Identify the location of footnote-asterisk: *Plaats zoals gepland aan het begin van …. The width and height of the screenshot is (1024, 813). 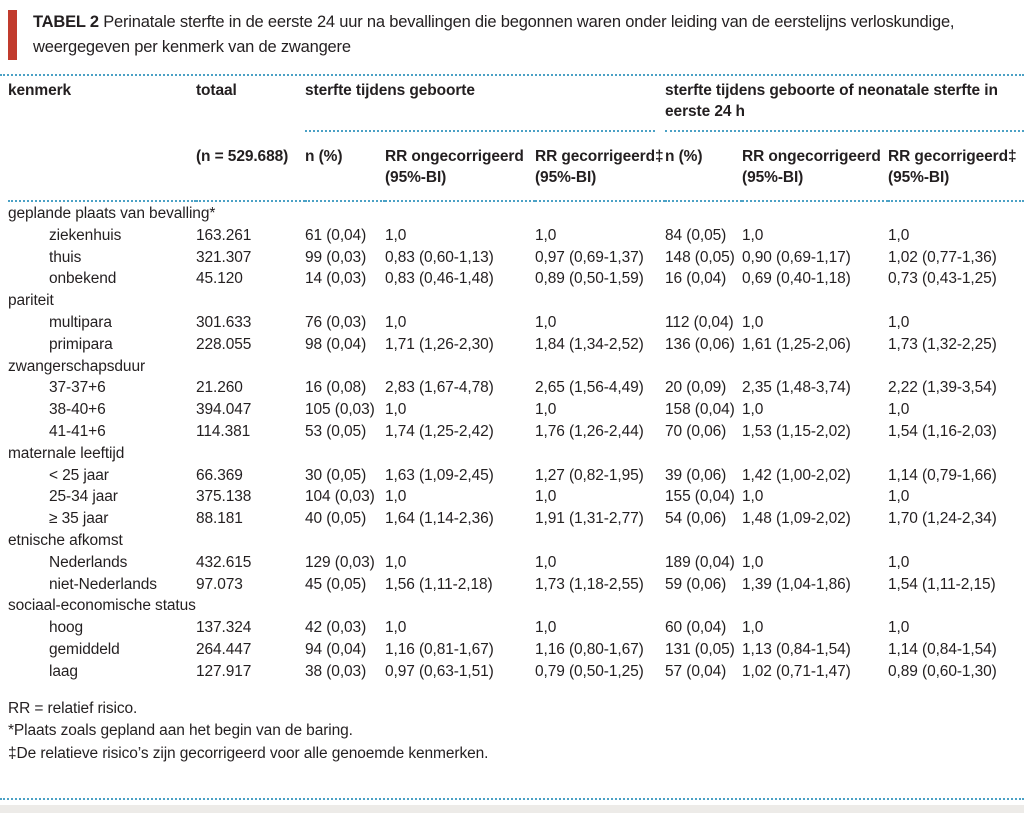
(180, 731).